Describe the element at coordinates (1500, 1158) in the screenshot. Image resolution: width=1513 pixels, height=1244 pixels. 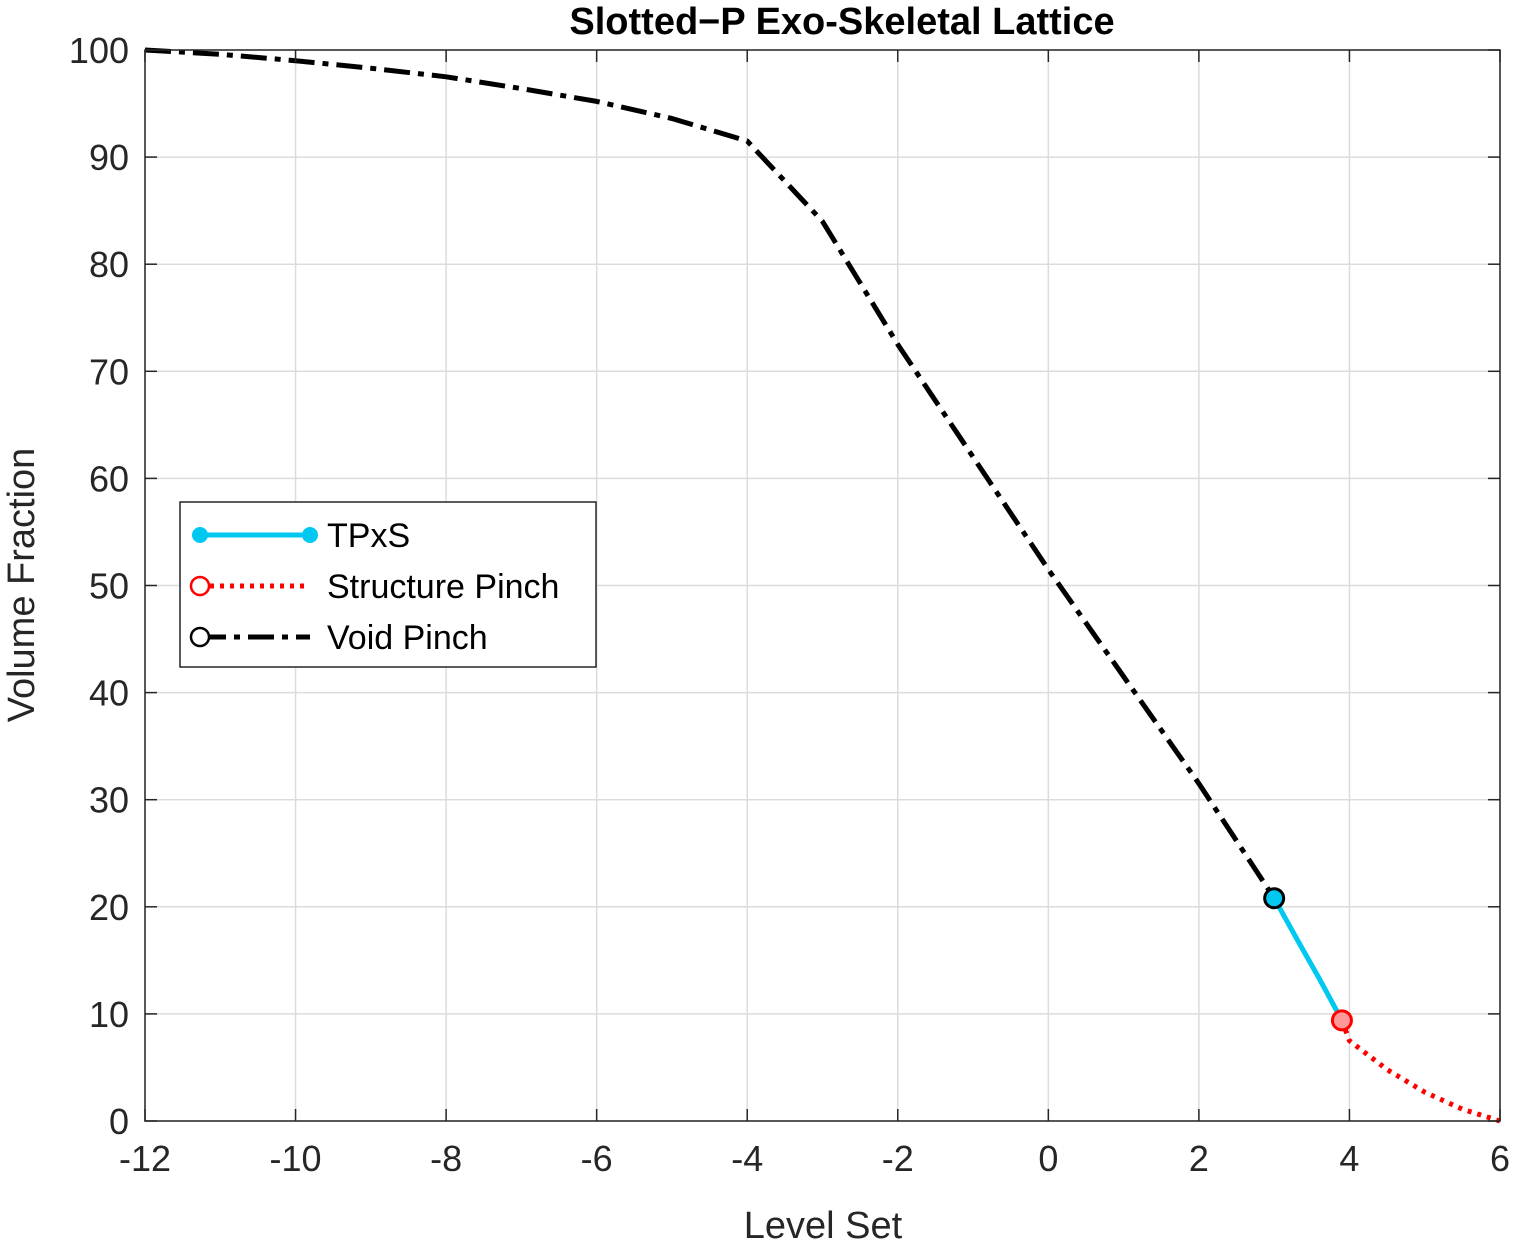
I see `x-tick-label: 6` at that location.